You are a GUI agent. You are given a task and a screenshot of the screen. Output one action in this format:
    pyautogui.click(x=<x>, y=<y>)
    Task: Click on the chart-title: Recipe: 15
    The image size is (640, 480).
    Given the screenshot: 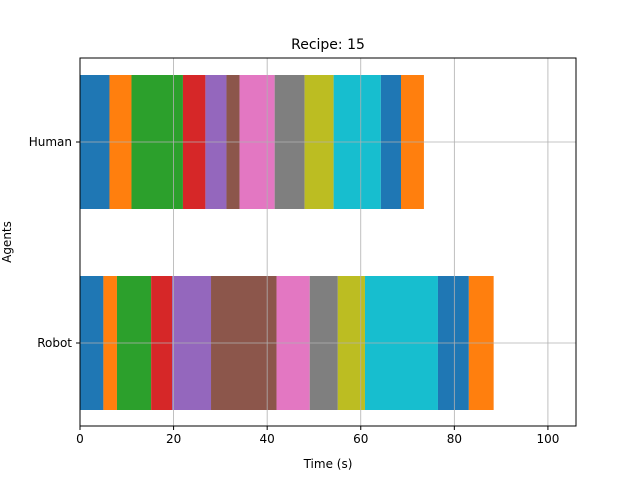 What is the action you would take?
    pyautogui.click(x=328, y=45)
    